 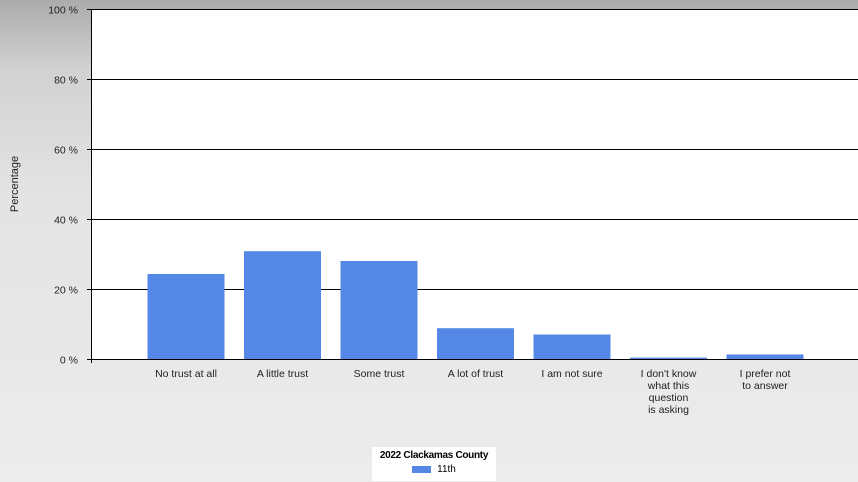 What do you see at coordinates (379, 374) in the screenshot?
I see `x-tick-label: Some trust` at bounding box center [379, 374].